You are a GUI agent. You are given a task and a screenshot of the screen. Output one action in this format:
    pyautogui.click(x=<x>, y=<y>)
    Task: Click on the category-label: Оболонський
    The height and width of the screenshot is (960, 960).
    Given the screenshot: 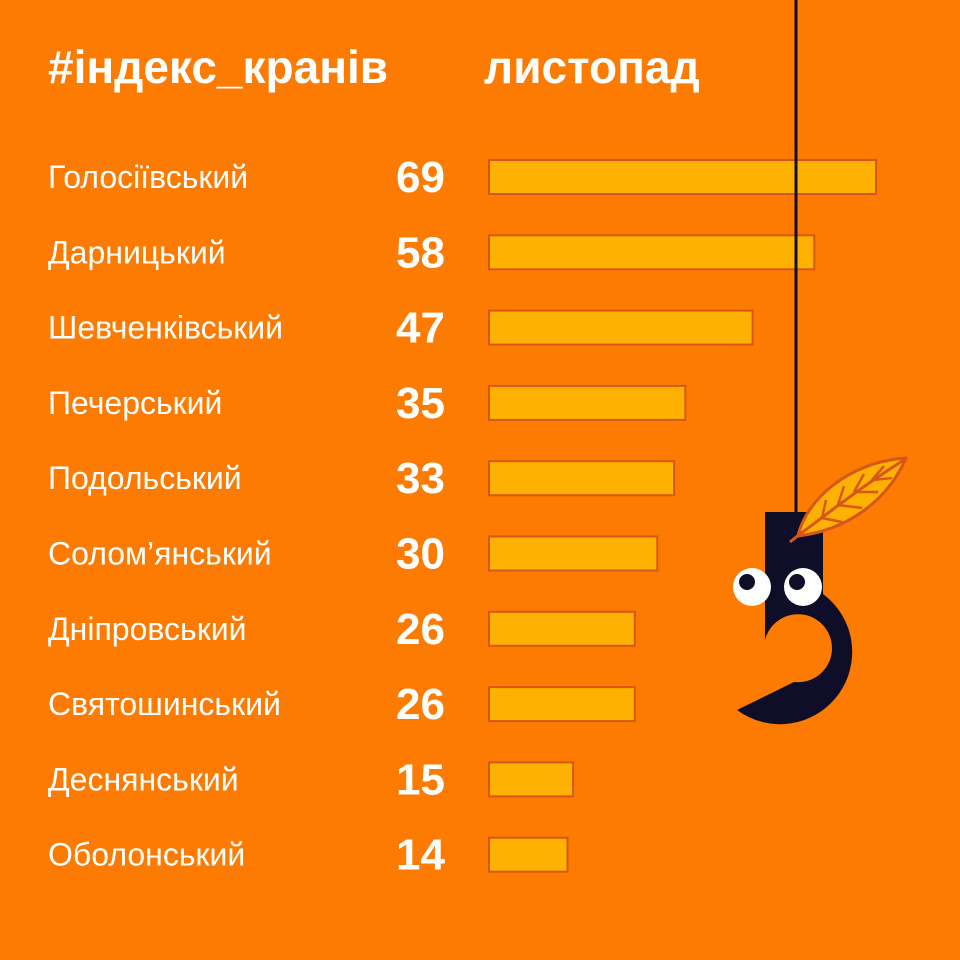 What is the action you would take?
    pyautogui.click(x=146, y=855)
    